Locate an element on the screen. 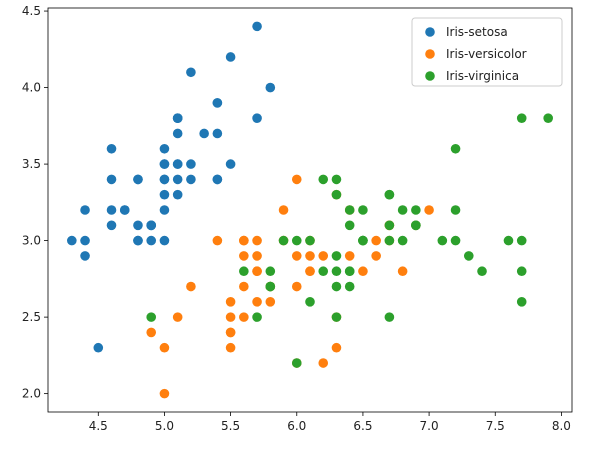  legend-marker is located at coordinates (430, 32).